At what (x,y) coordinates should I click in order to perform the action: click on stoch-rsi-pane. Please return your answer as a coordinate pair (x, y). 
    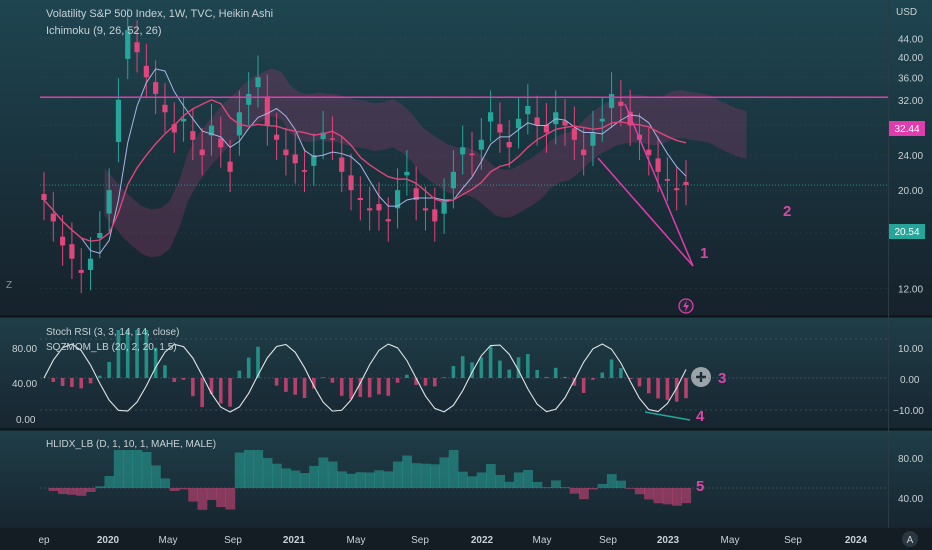
    Looking at the image, I should click on (464, 371).